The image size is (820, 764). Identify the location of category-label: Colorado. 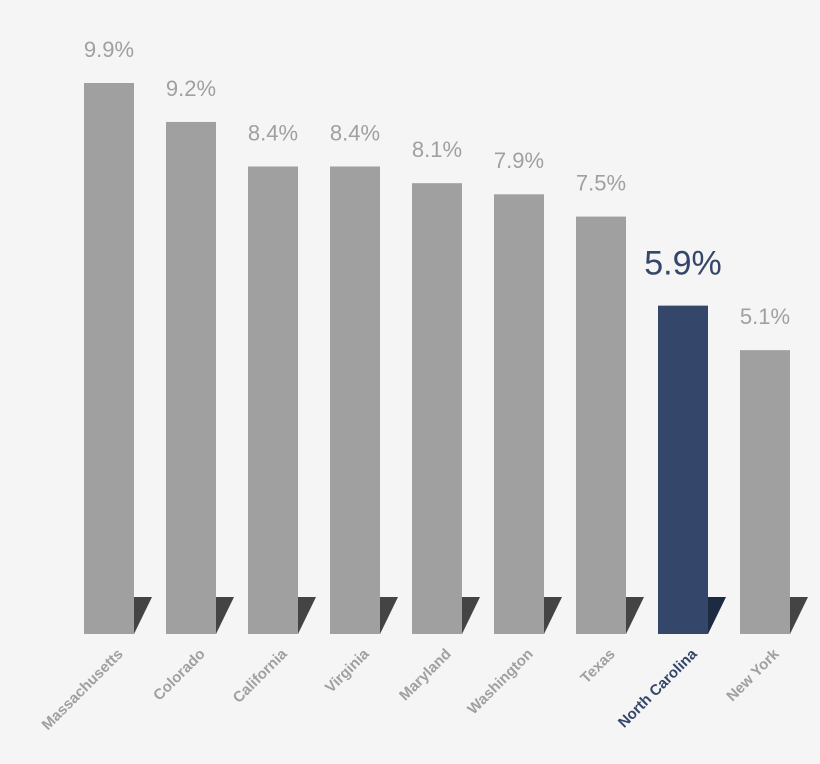
(179, 675).